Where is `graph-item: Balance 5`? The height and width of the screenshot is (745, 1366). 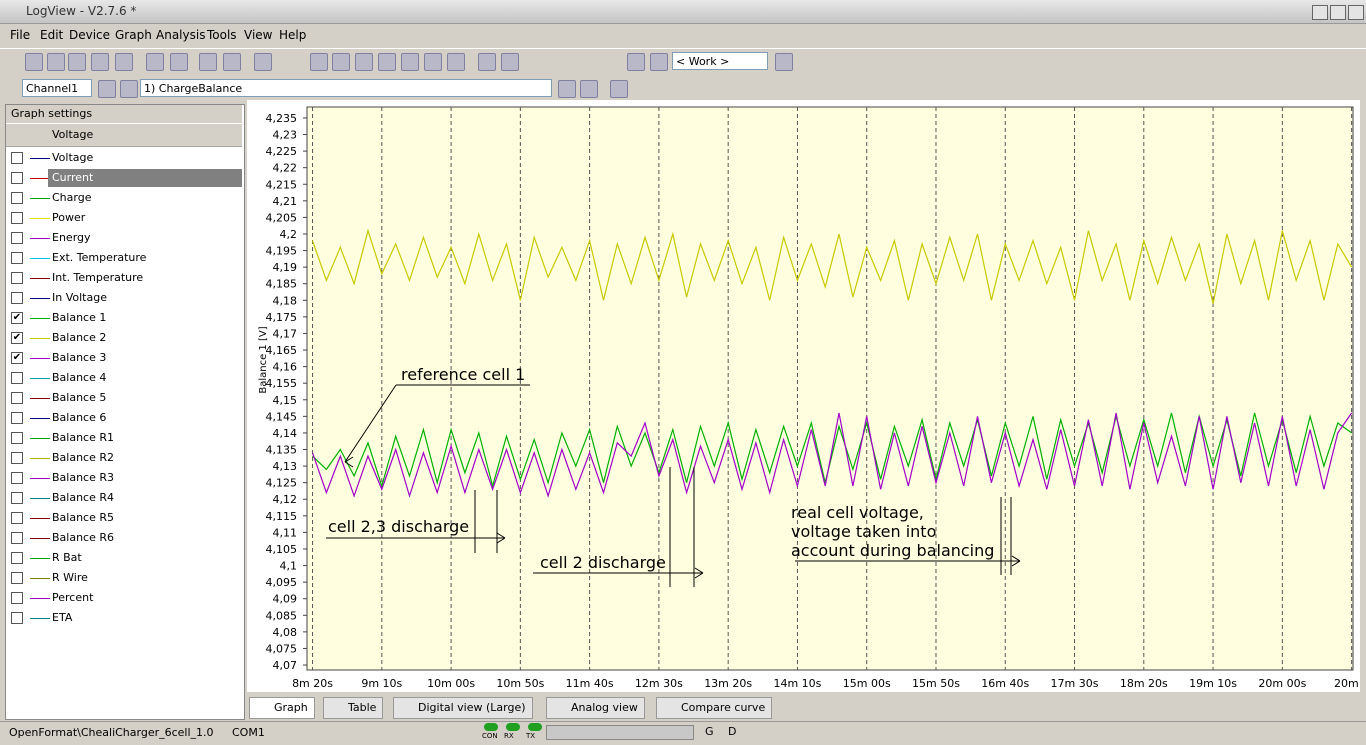
graph-item: Balance 5 is located at coordinates (124, 398).